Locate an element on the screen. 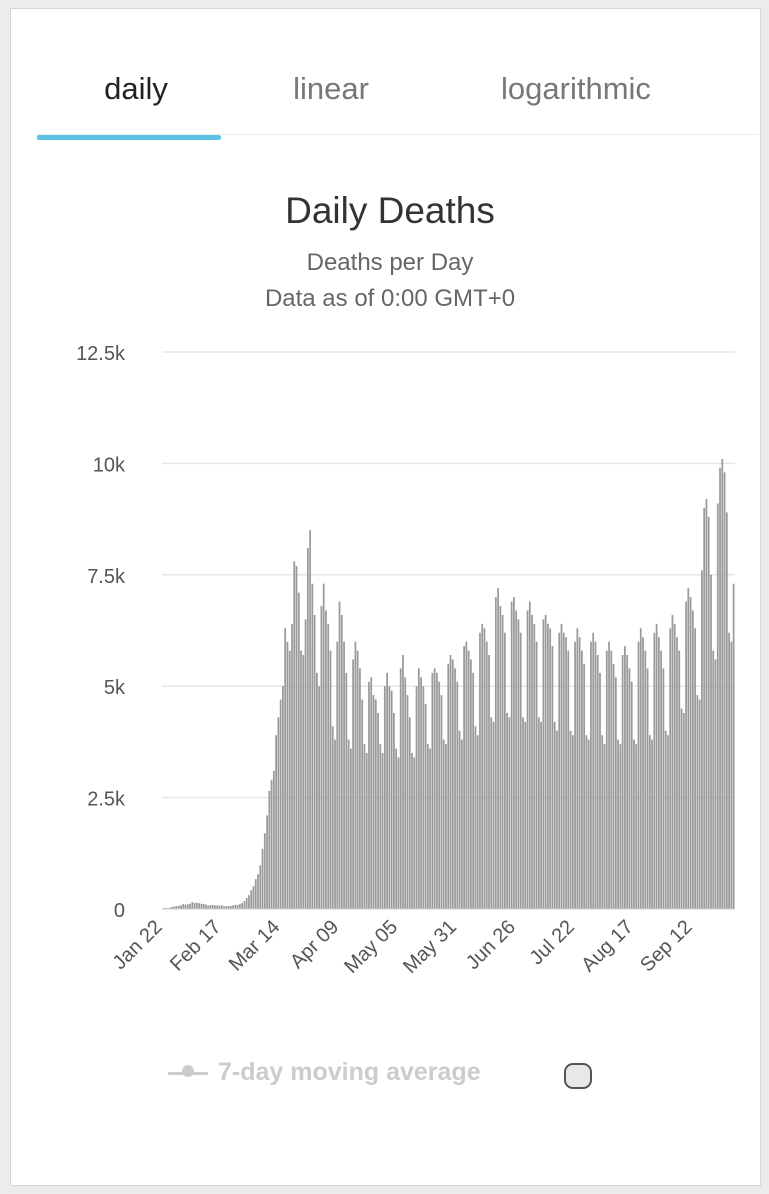 The width and height of the screenshot is (769, 1194). x-tick-label: Apr 09 is located at coordinates (314, 944).